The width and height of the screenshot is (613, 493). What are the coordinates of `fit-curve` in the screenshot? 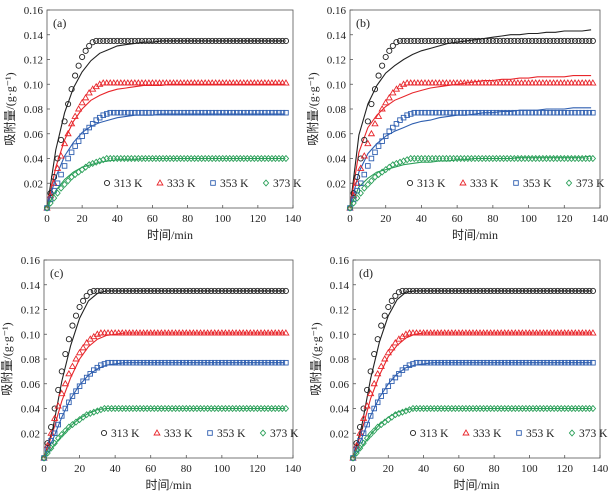 It's located at (165, 146).